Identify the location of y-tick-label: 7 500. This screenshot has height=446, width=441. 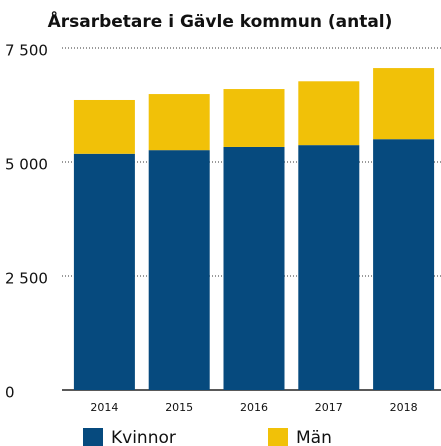
(26, 51).